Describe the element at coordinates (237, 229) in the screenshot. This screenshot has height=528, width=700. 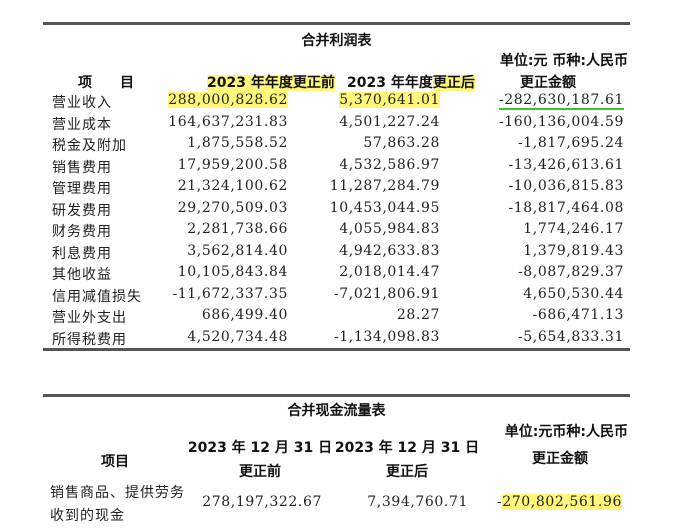
I see `value-before: 2,281,738.66` at that location.